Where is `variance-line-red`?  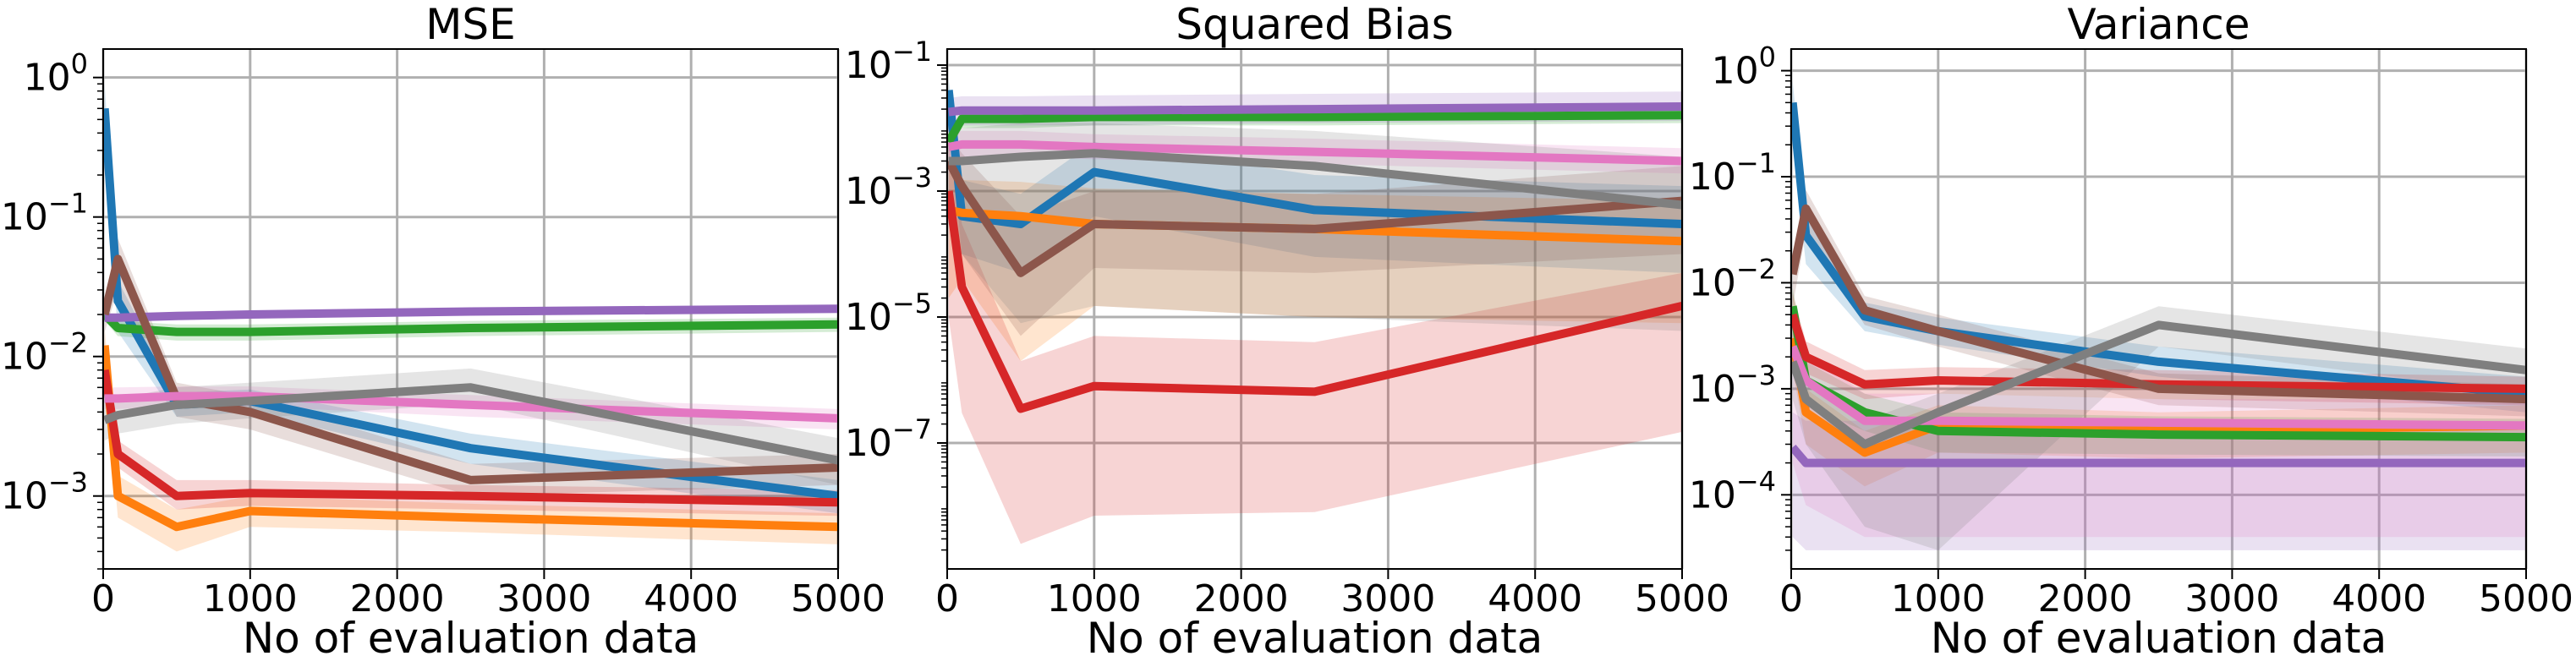
variance-line-red is located at coordinates (2158, 353).